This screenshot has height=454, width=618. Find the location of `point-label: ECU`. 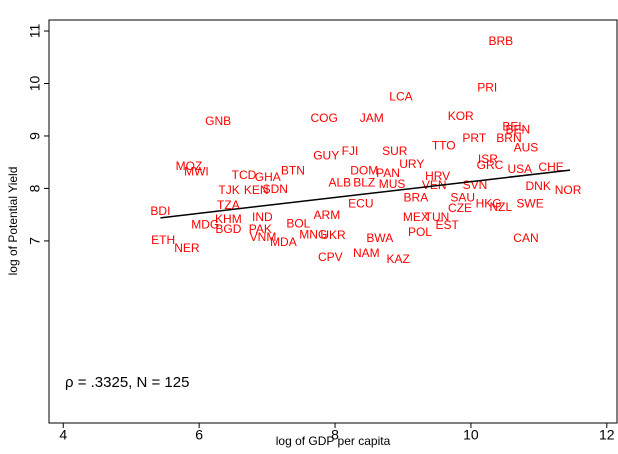

point-label: ECU is located at coordinates (360, 203).